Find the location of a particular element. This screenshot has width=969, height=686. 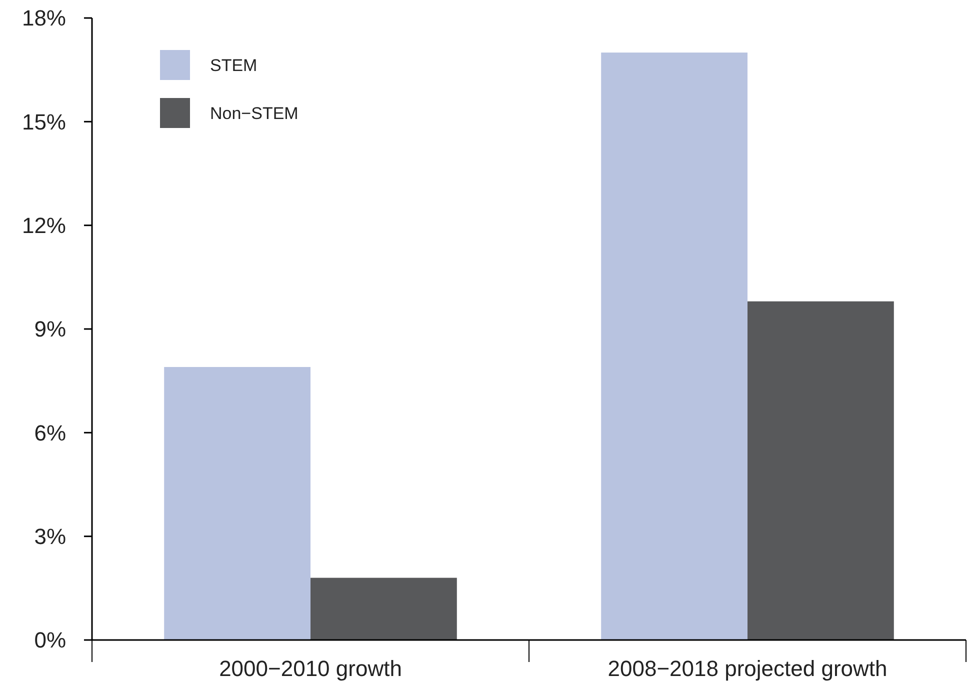

y-tick-label: 0% is located at coordinates (50, 640).